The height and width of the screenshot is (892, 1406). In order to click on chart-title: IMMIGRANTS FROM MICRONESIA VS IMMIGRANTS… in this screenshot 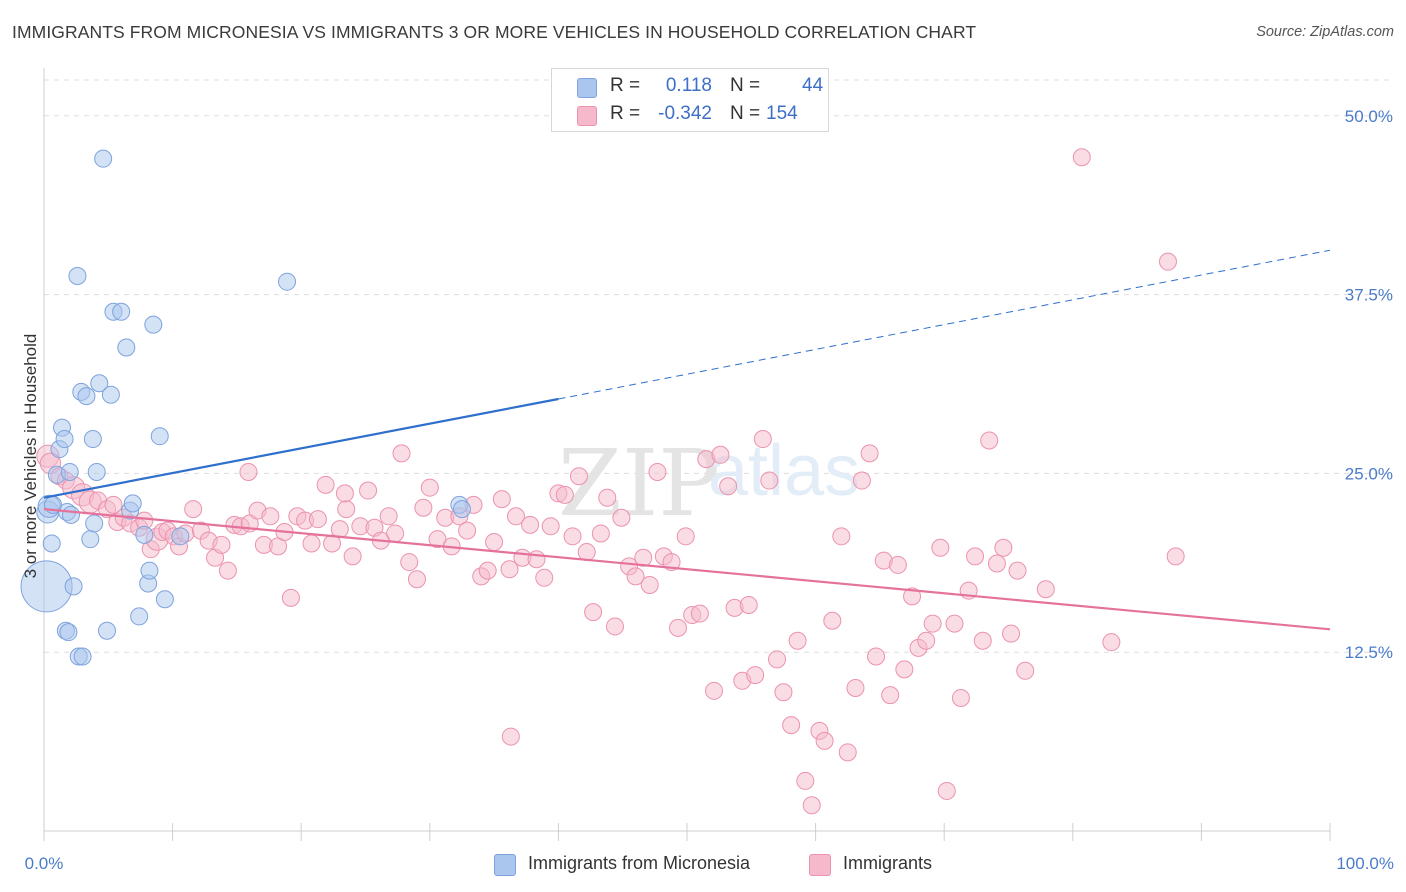, I will do `click(494, 32)`.